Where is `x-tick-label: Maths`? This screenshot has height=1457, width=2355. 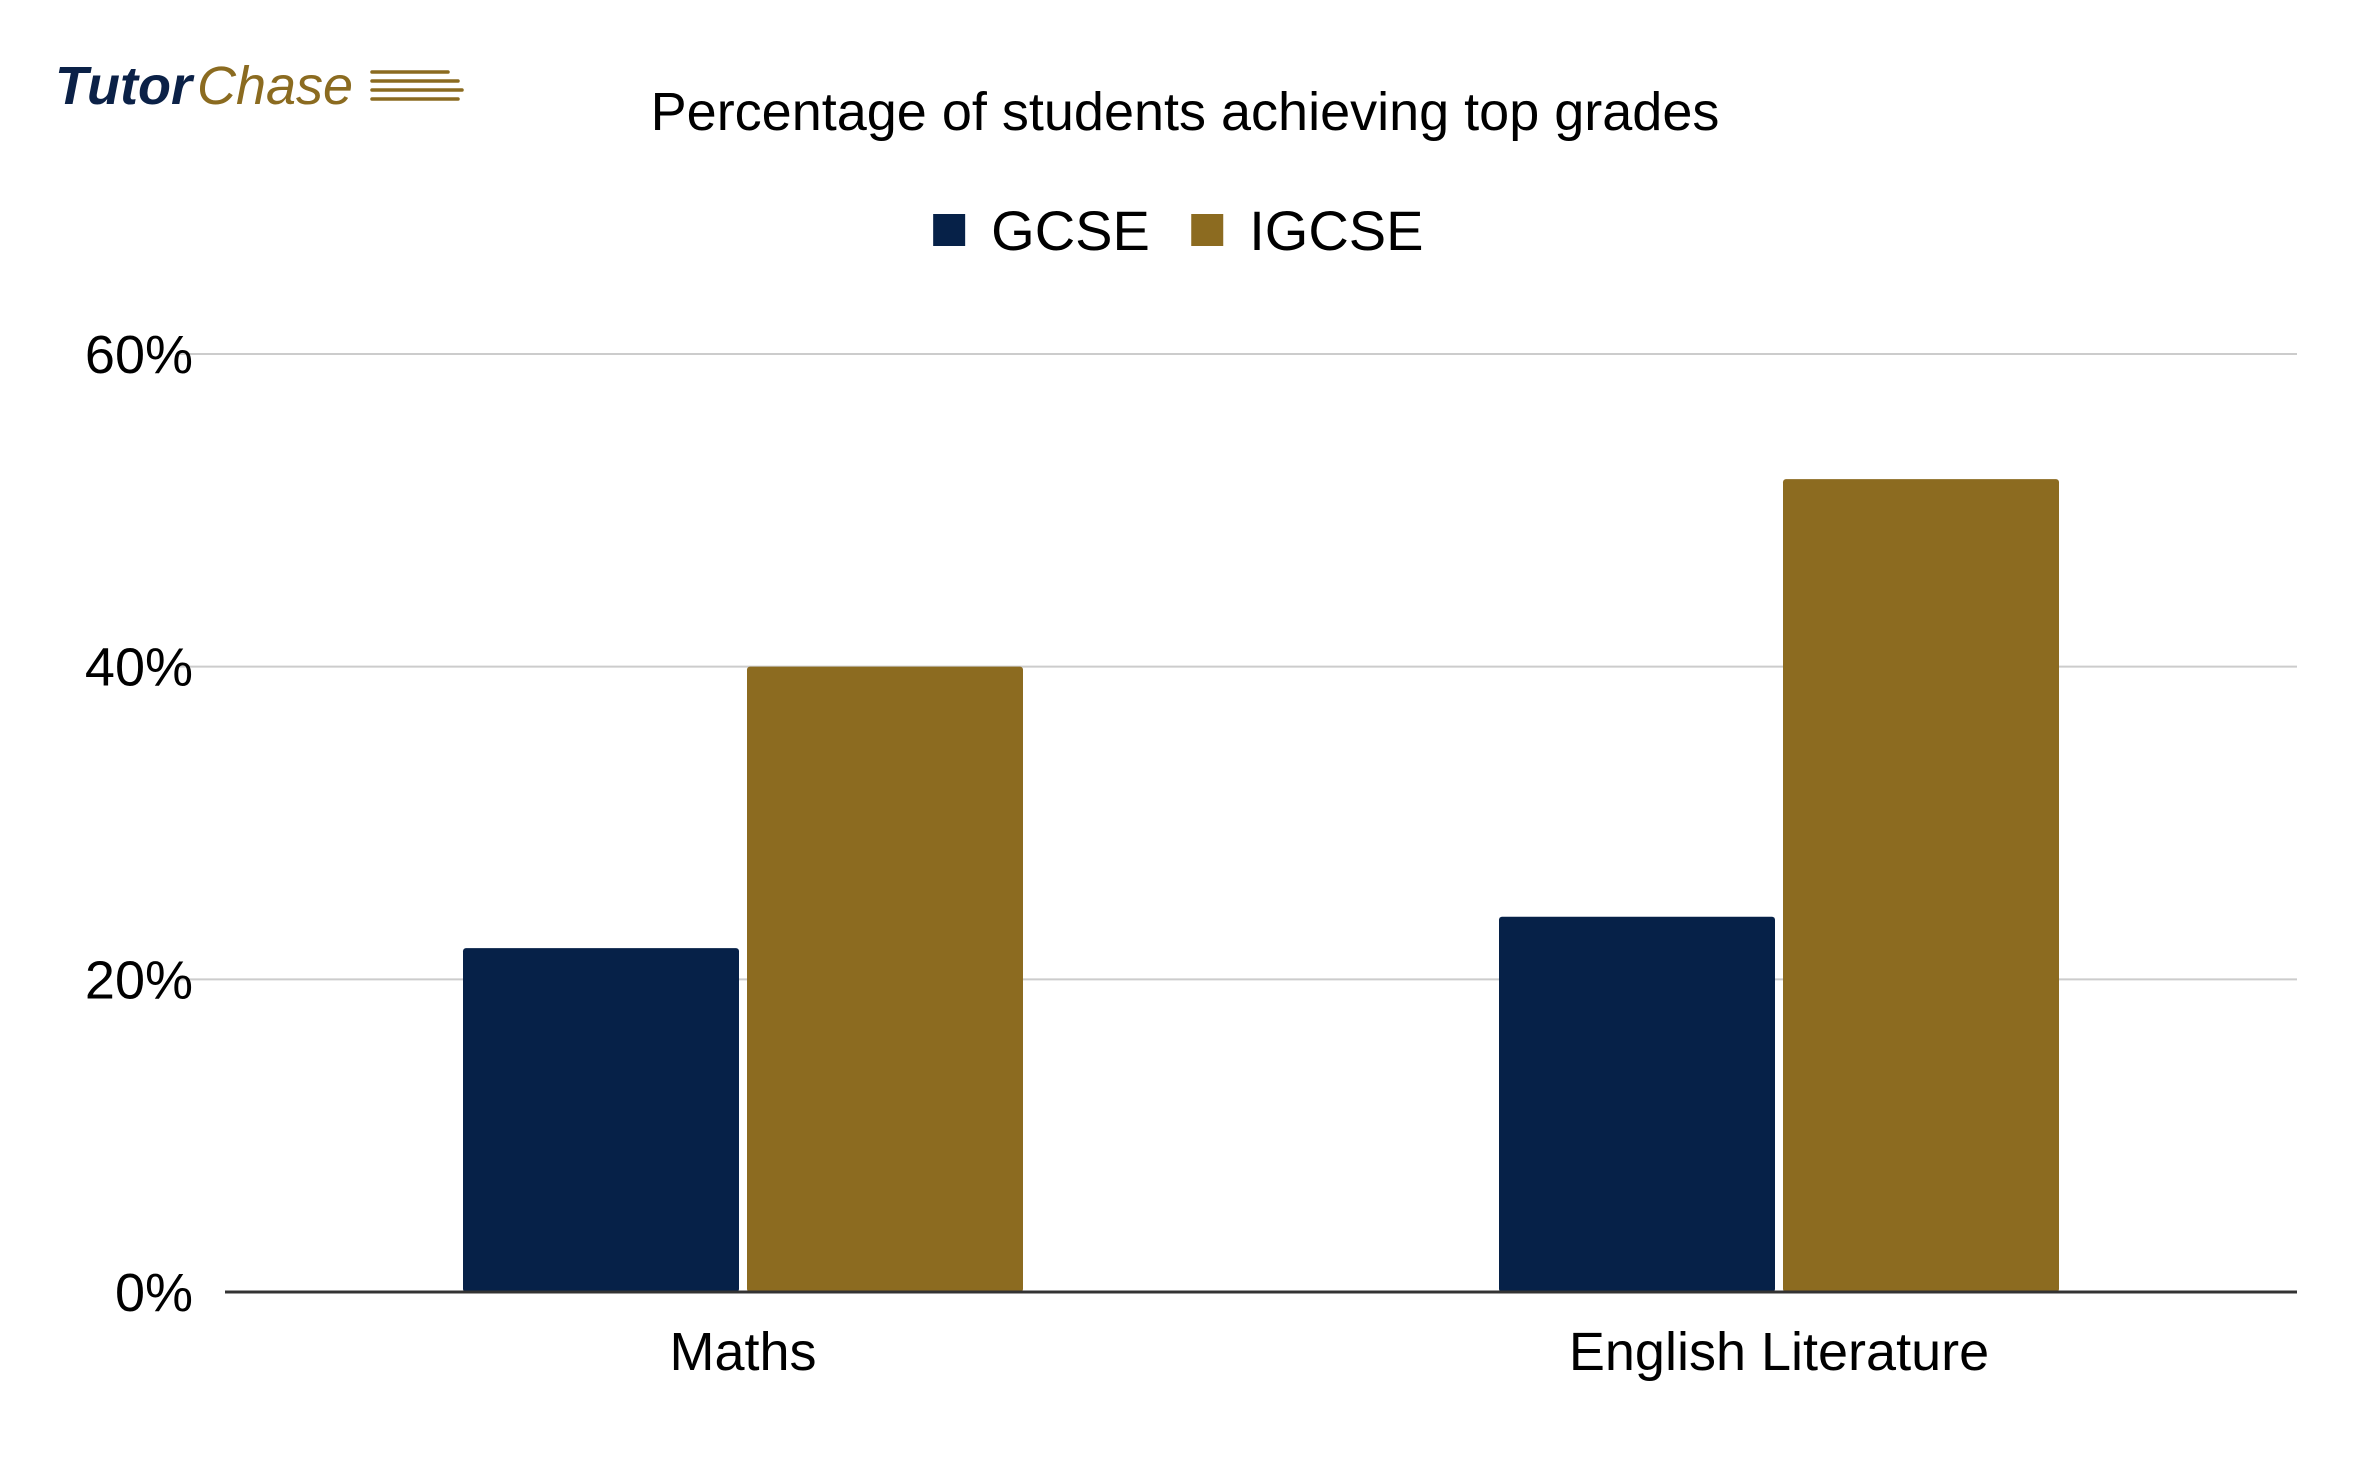 x-tick-label: Maths is located at coordinates (742, 1352).